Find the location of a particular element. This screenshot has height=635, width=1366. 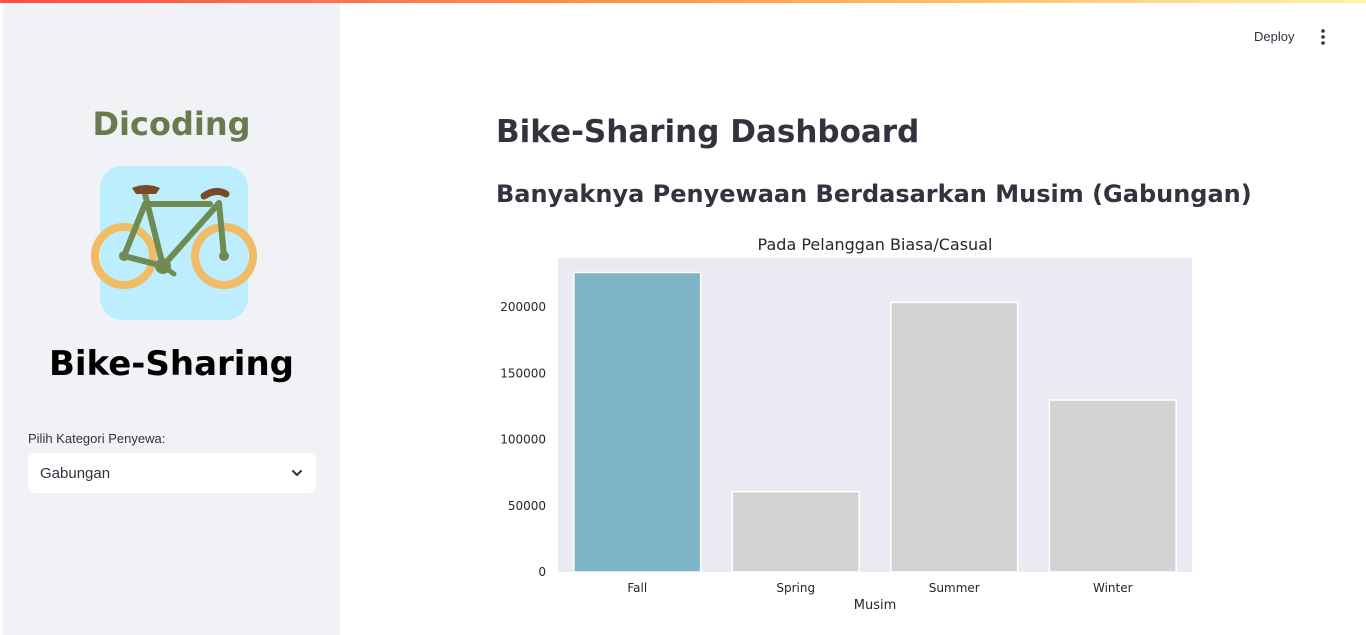

category-select: Gabungan is located at coordinates (172, 473).